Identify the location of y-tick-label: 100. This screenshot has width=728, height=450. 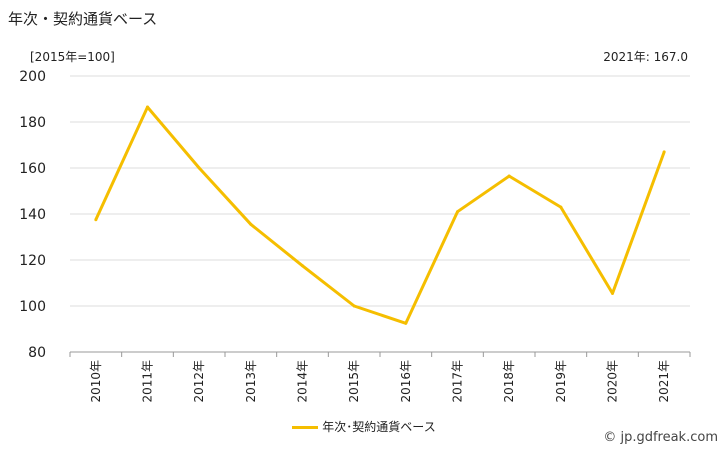
(32, 307).